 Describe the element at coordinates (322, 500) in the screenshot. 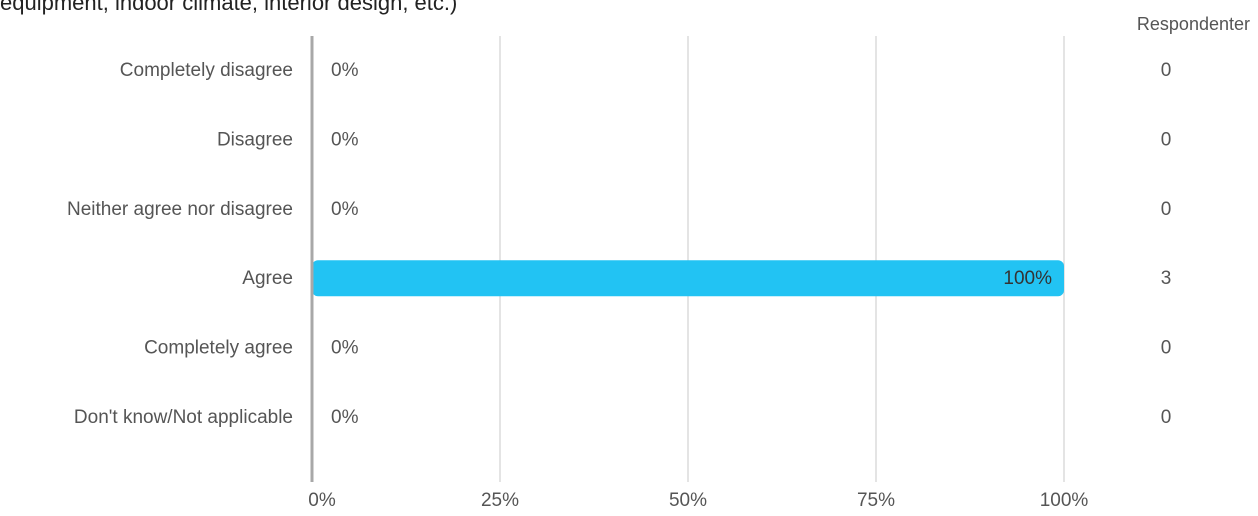

I see `x-tick-label: 0%` at that location.